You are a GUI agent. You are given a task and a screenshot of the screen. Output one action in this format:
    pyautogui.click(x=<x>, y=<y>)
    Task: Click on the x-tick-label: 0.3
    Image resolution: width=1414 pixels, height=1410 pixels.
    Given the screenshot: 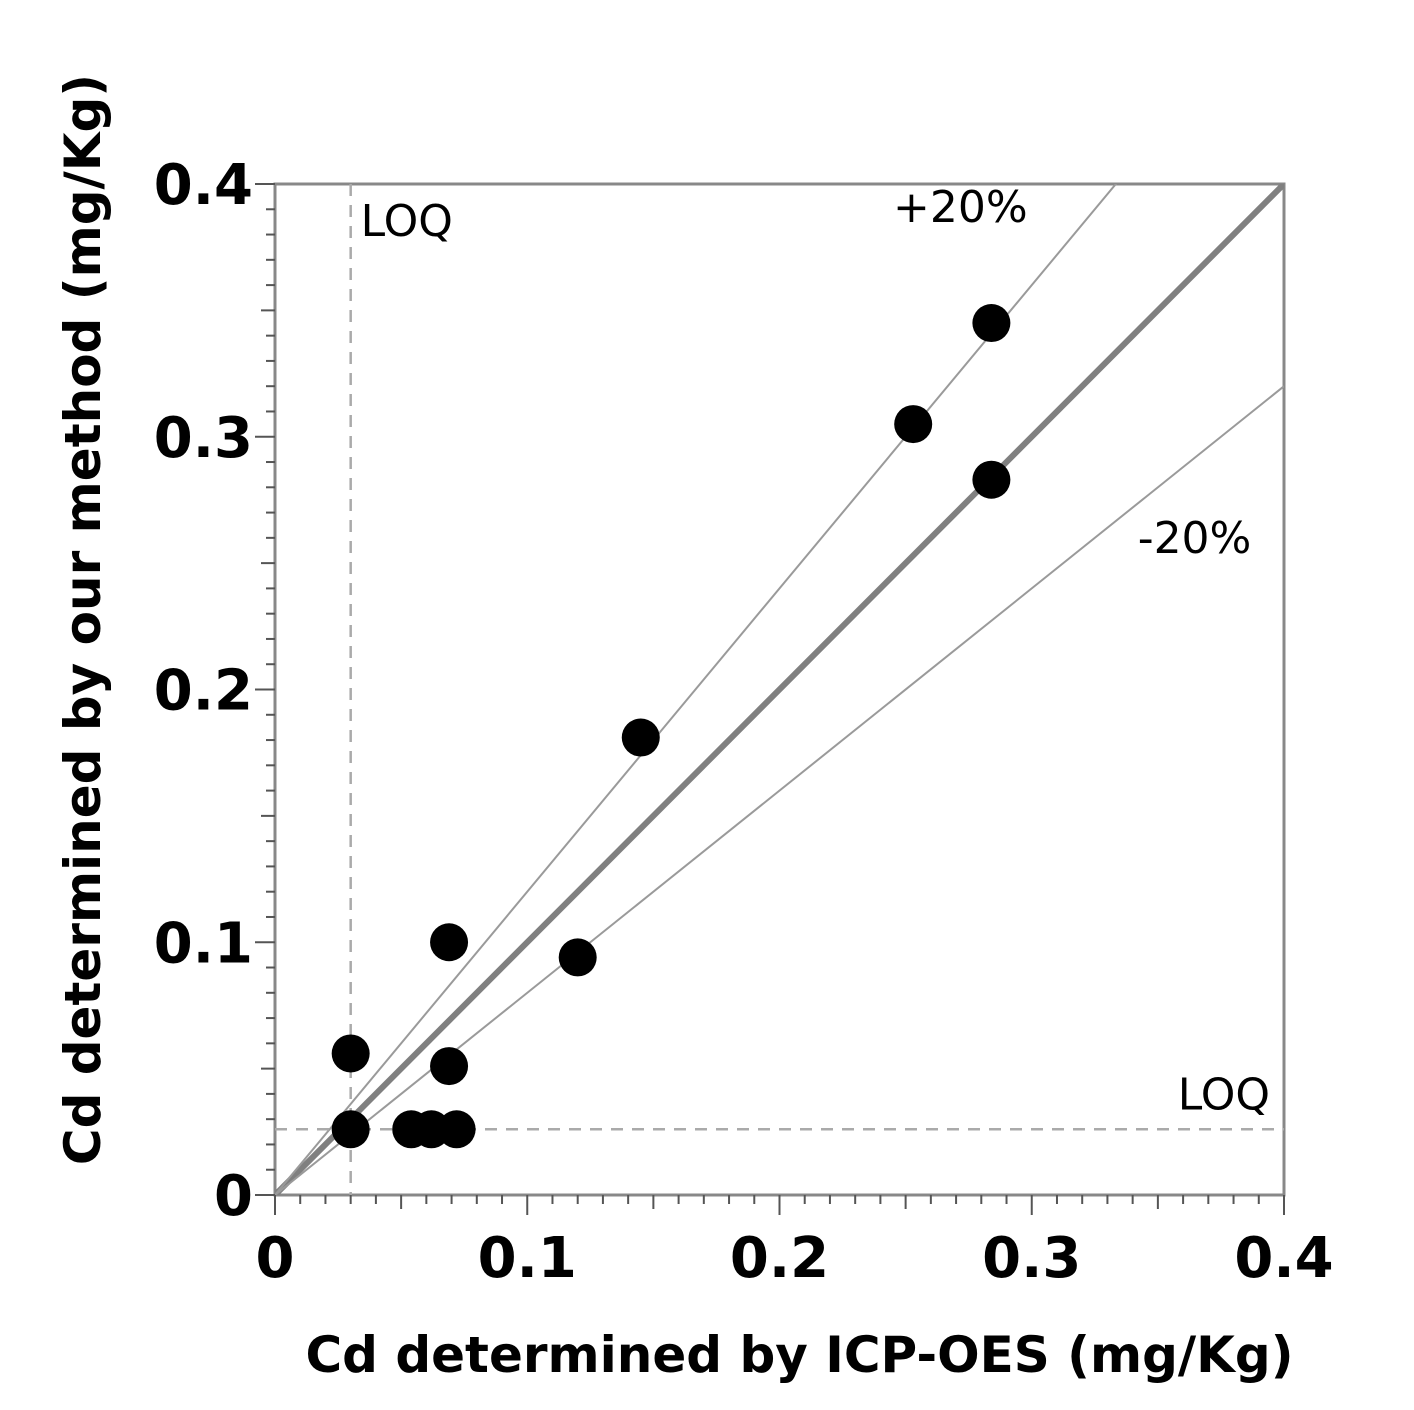 What is the action you would take?
    pyautogui.click(x=1031, y=1258)
    